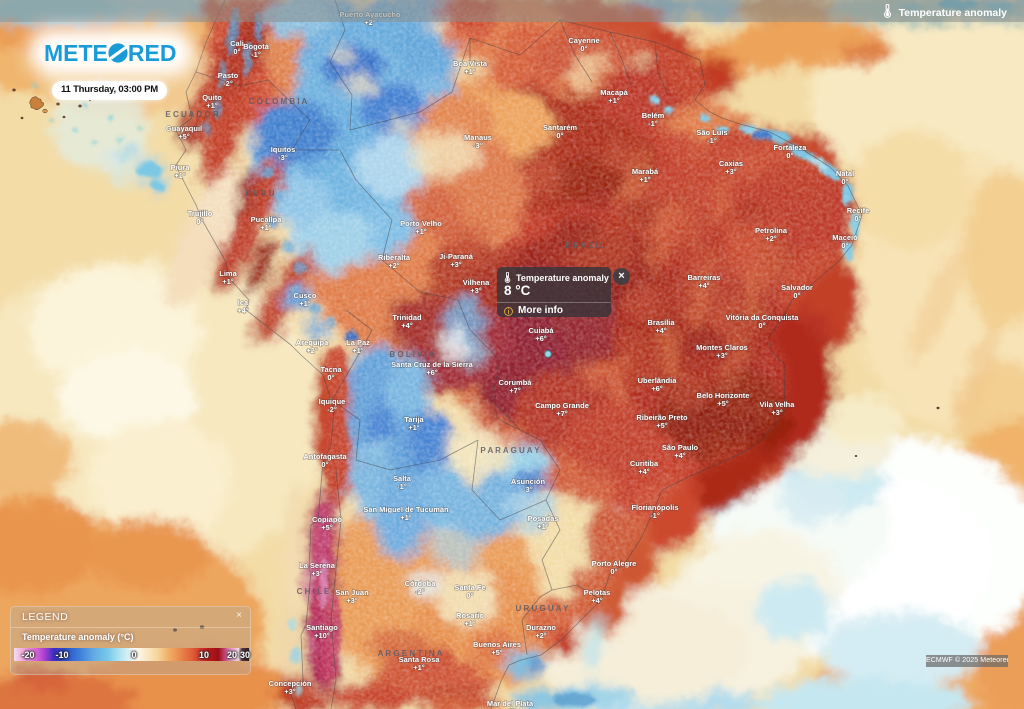 This screenshot has width=1024, height=709. What do you see at coordinates (421, 223) in the screenshot?
I see `svg-text: Porto Velho` at bounding box center [421, 223].